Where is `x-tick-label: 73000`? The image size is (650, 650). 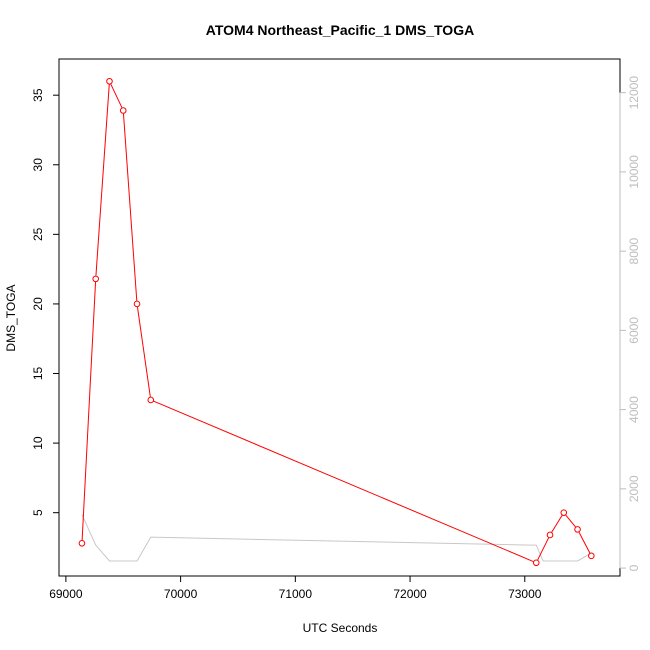 x-tick-label: 73000 is located at coordinates (525, 594).